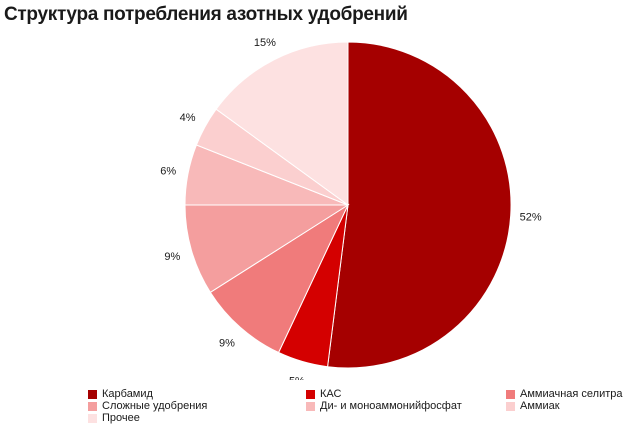 Image resolution: width=625 pixels, height=435 pixels. I want to click on legend-item-прочее: Прочее, so click(114, 418).